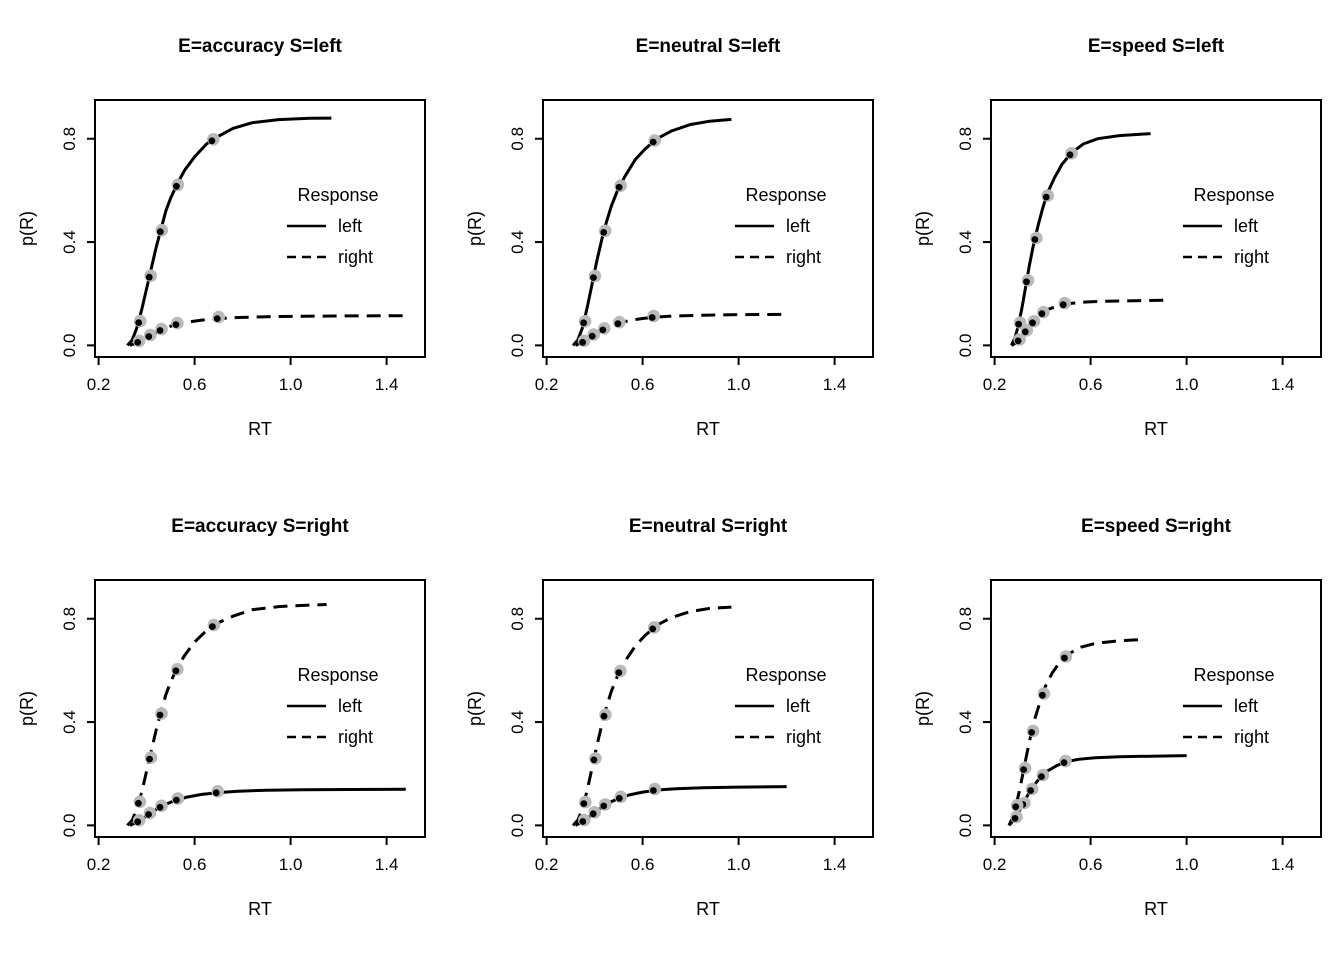 The height and width of the screenshot is (960, 1344). Describe the element at coordinates (1156, 46) in the screenshot. I see `panel-title: E=speed S=left` at that location.